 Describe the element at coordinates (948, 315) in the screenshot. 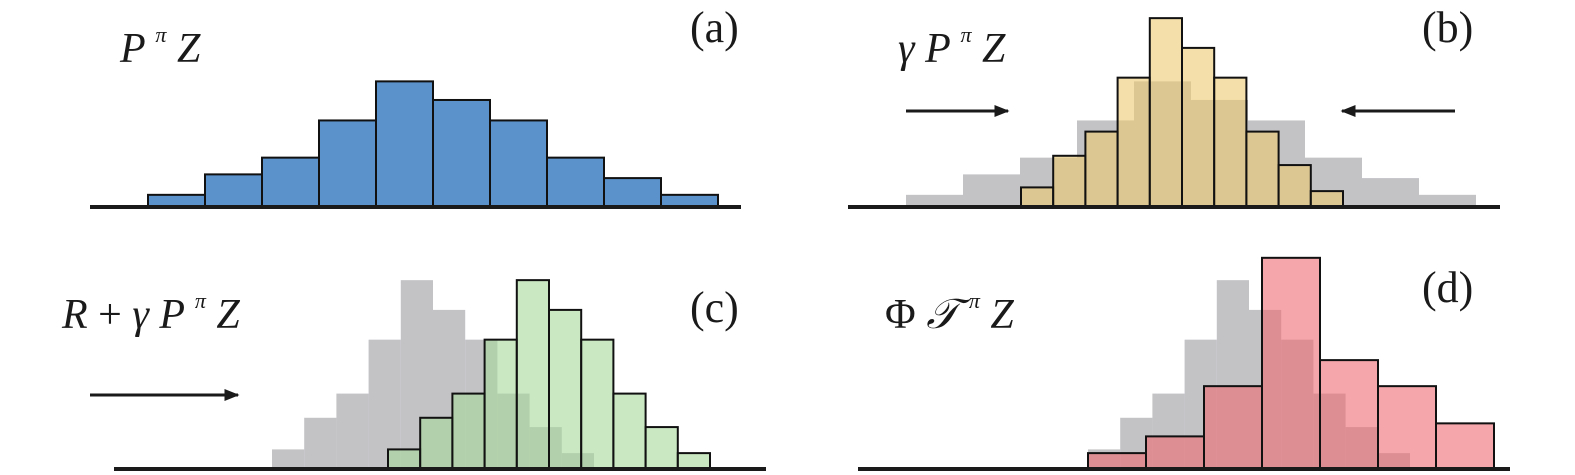

I see `symbol-script-t: 𝒯` at that location.